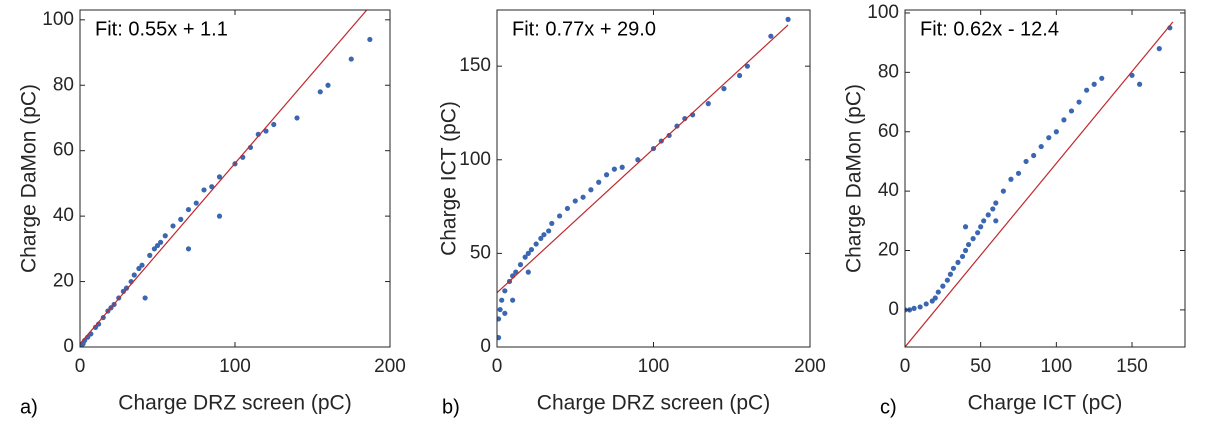  I want to click on y-tick-label: 80, so click(63, 84).